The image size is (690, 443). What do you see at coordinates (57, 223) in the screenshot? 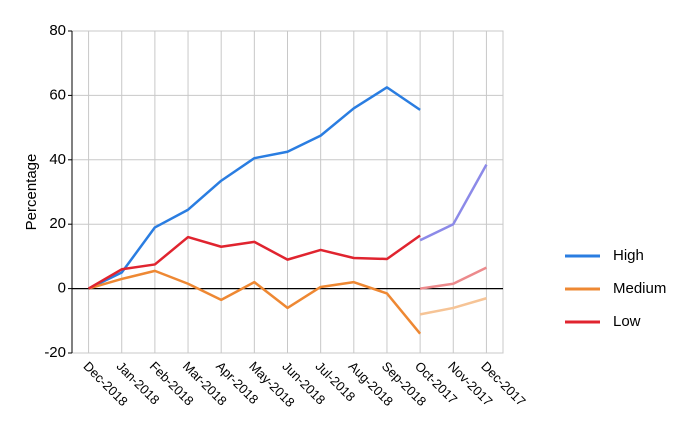
I see `y-tick-label: 20` at bounding box center [57, 223].